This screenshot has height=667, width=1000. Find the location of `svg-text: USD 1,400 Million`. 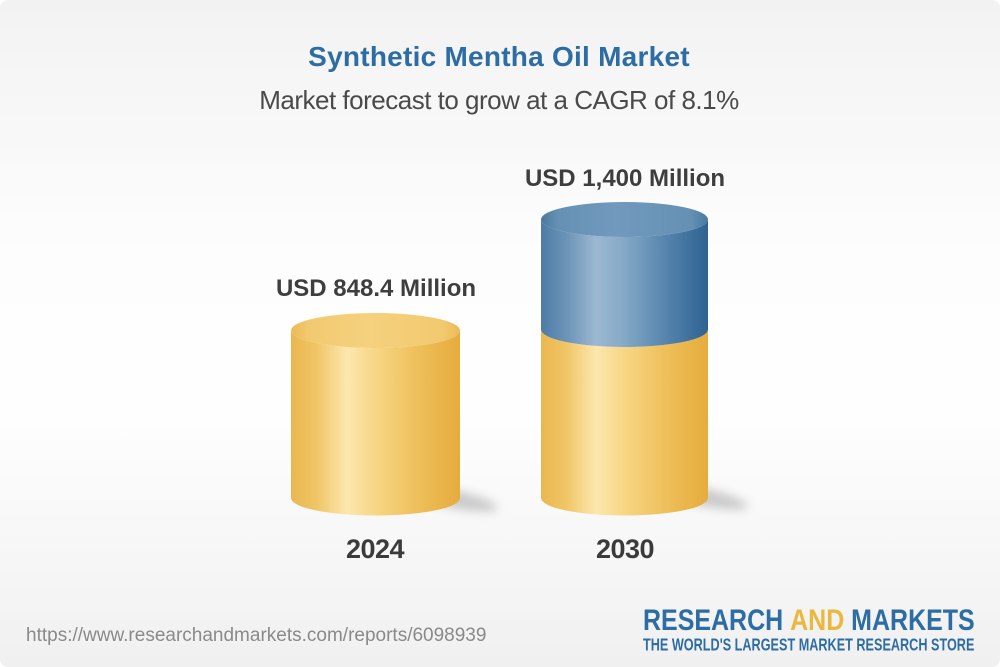

svg-text: USD 1,400 Million is located at coordinates (625, 178).